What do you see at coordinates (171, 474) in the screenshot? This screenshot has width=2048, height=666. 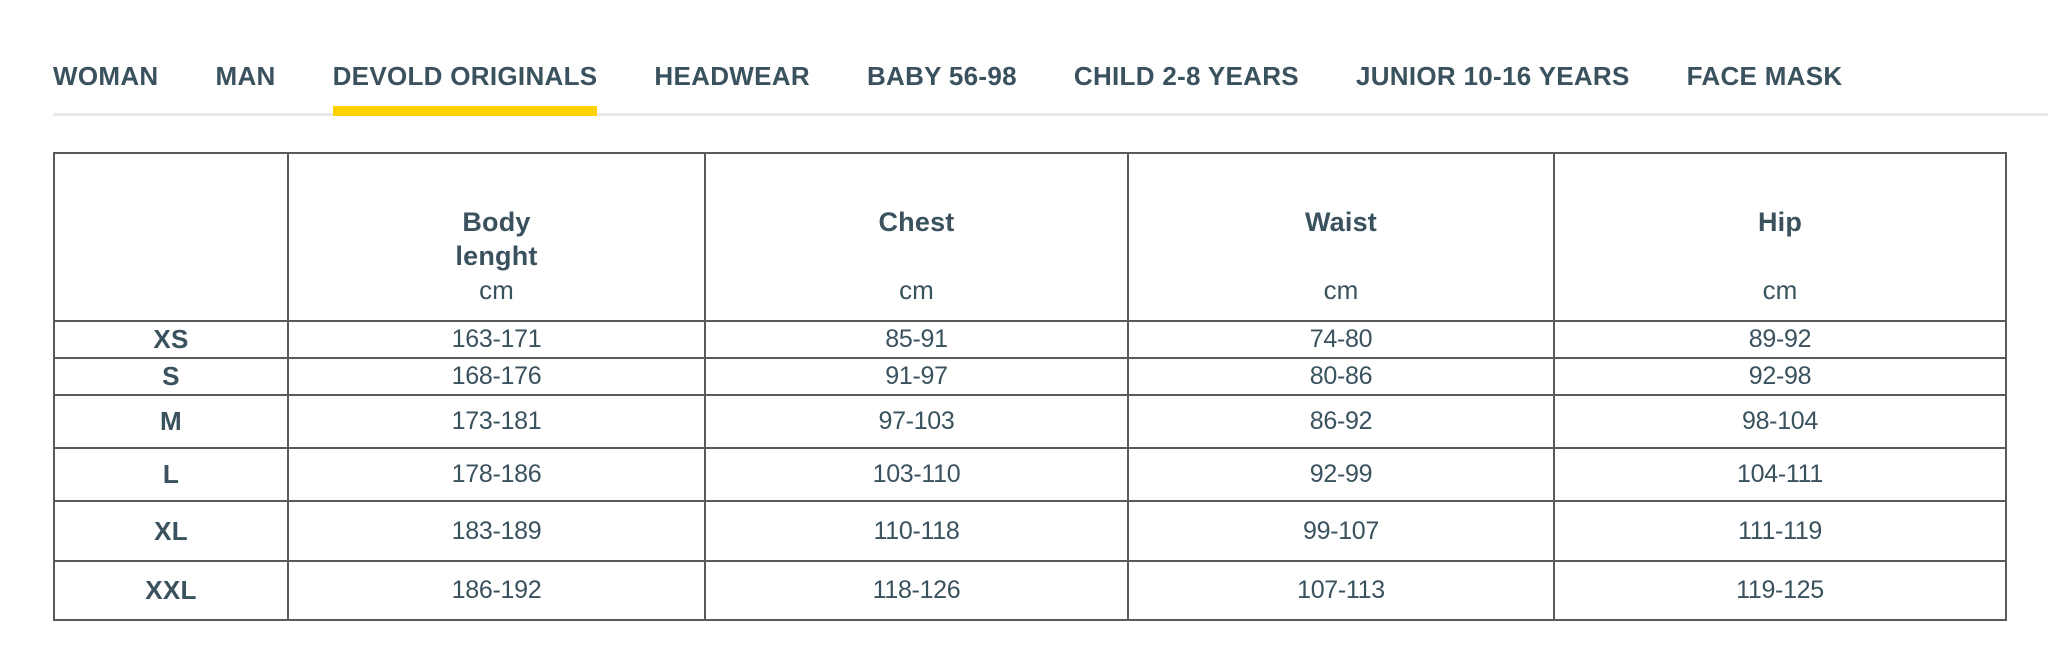 I see `size-label: L` at bounding box center [171, 474].